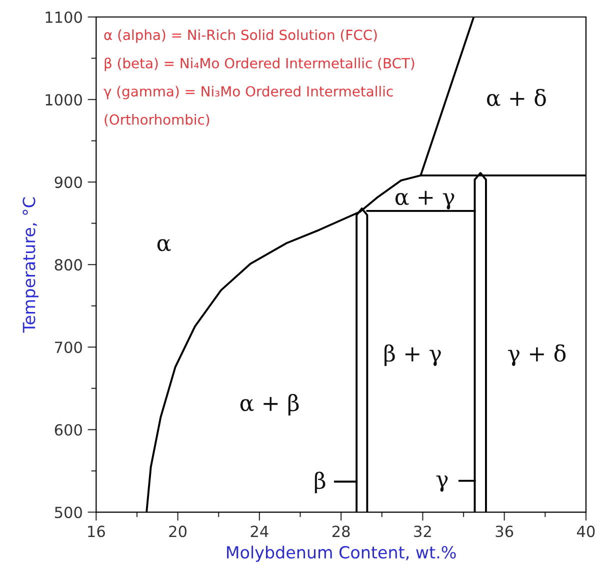 The height and width of the screenshot is (586, 601). What do you see at coordinates (68, 182) in the screenshot?
I see `y-tick-label: 900` at bounding box center [68, 182].